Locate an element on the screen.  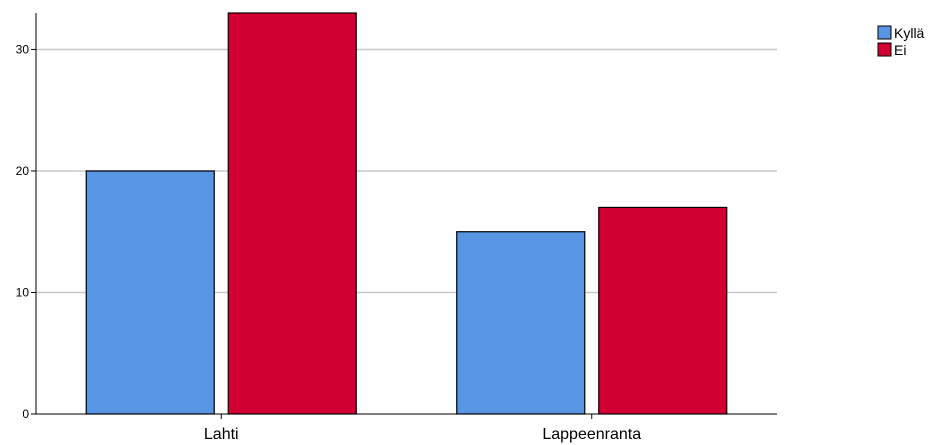
y-axis-ticks: 0 10 20 30 is located at coordinates (26, 231).